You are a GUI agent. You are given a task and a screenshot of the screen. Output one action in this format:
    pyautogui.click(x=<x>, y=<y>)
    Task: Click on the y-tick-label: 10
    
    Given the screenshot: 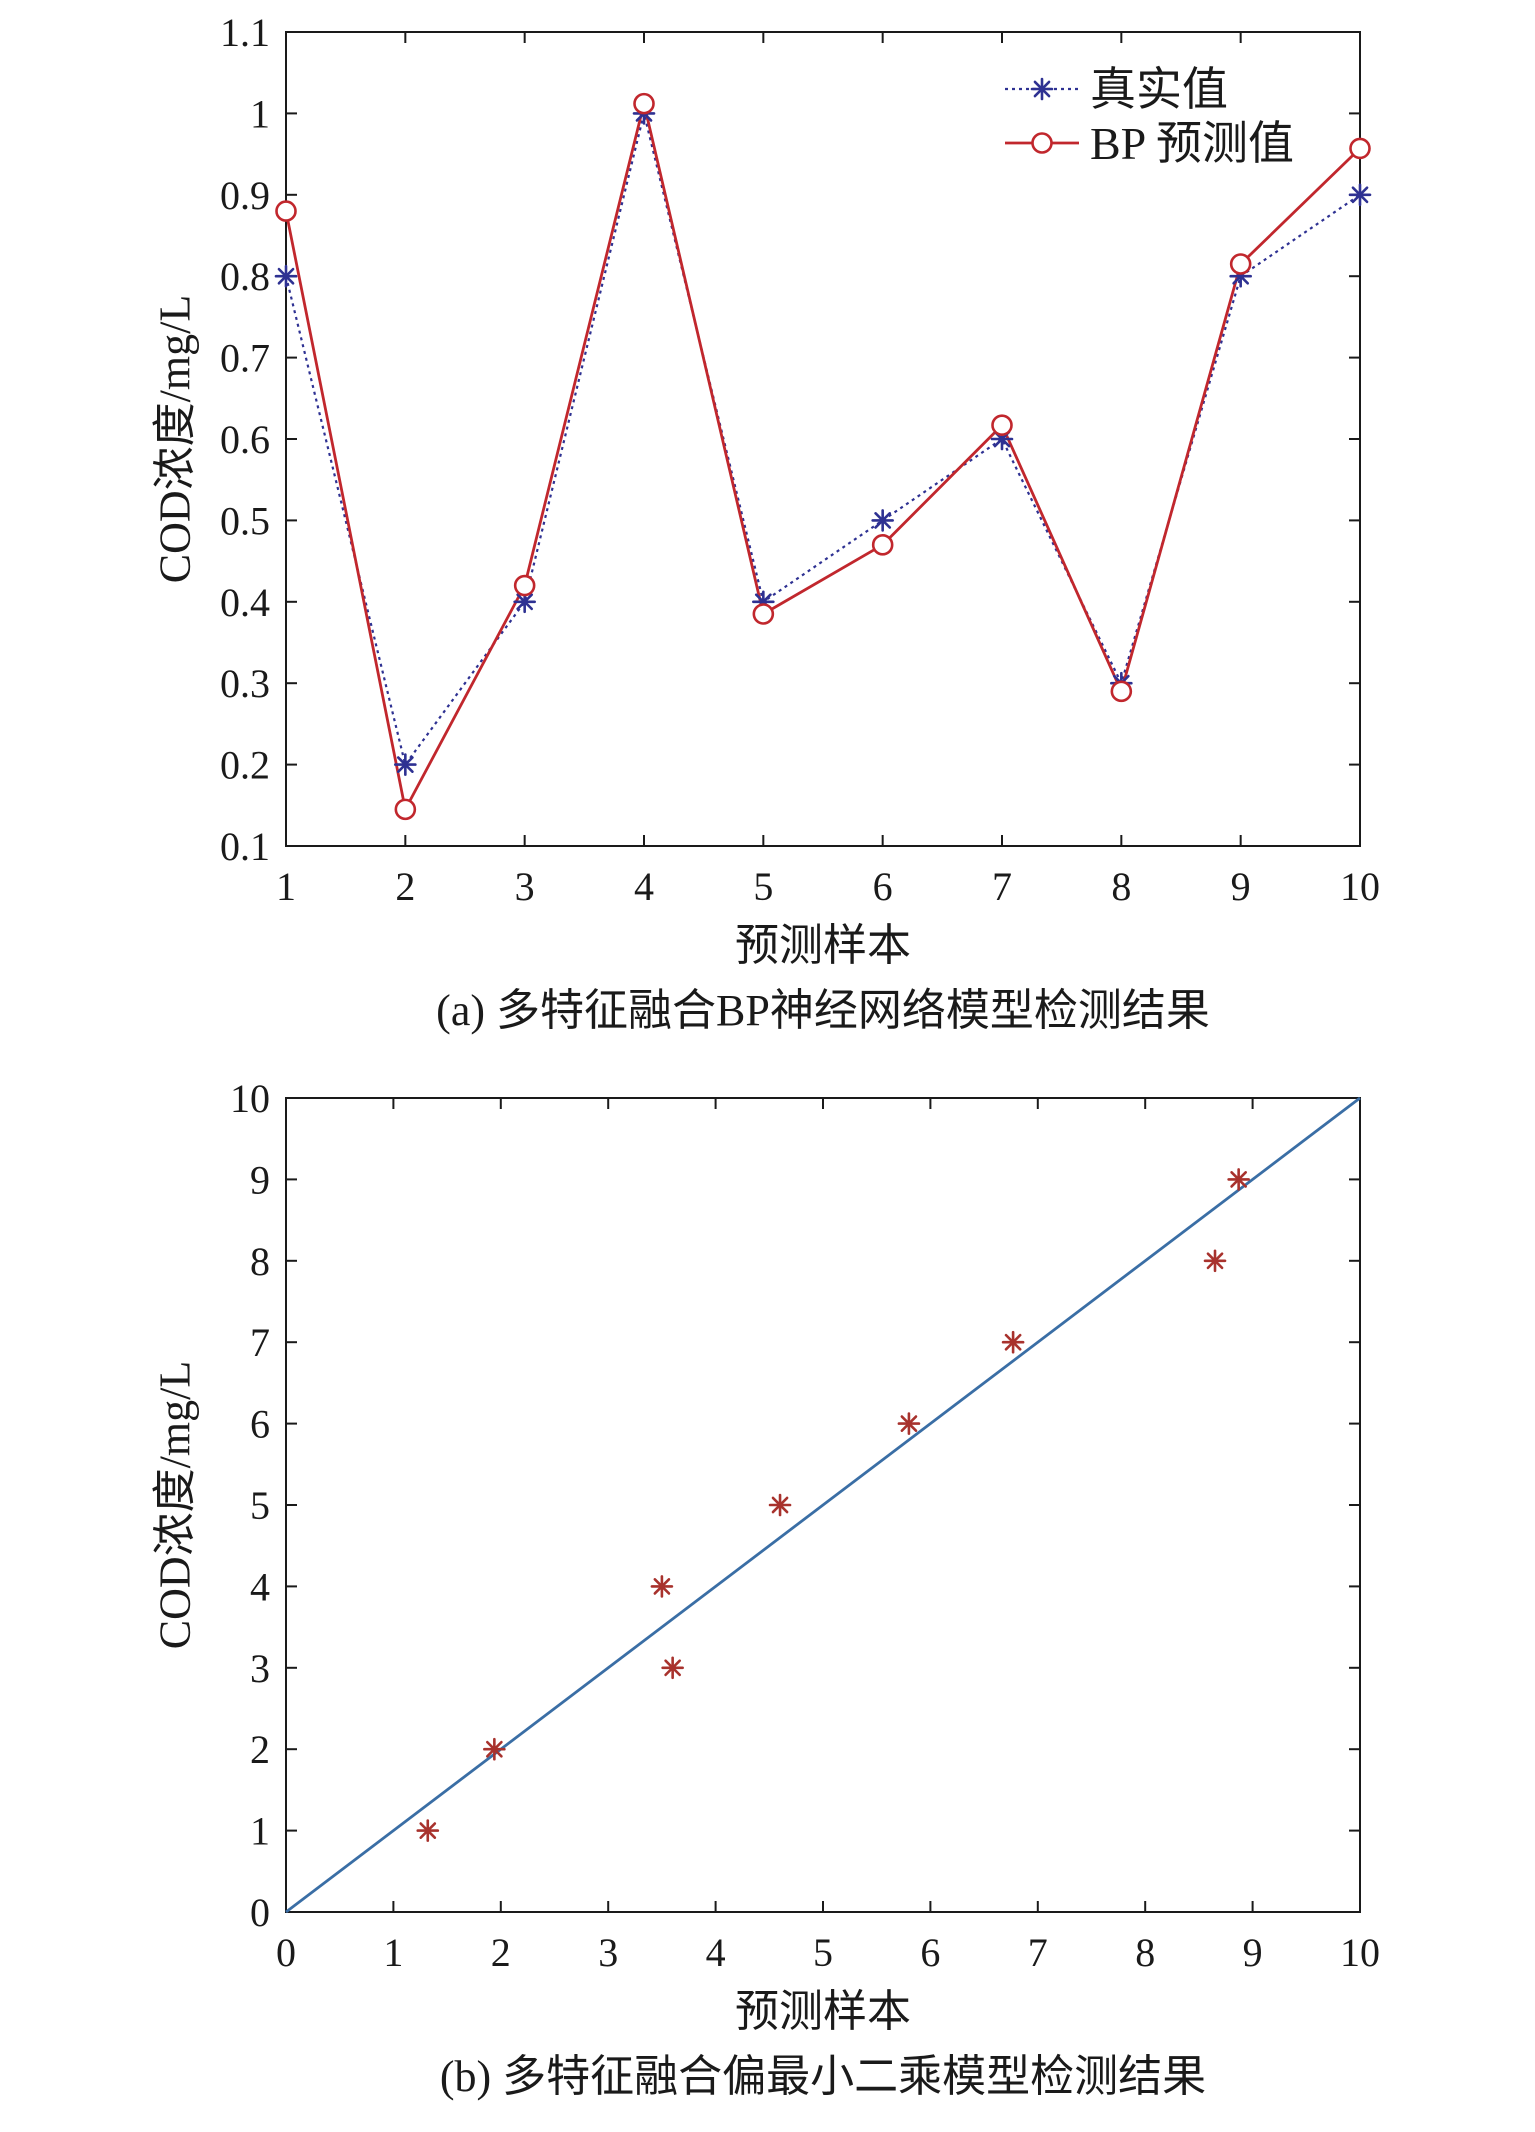 What is the action you would take?
    pyautogui.click(x=250, y=1098)
    